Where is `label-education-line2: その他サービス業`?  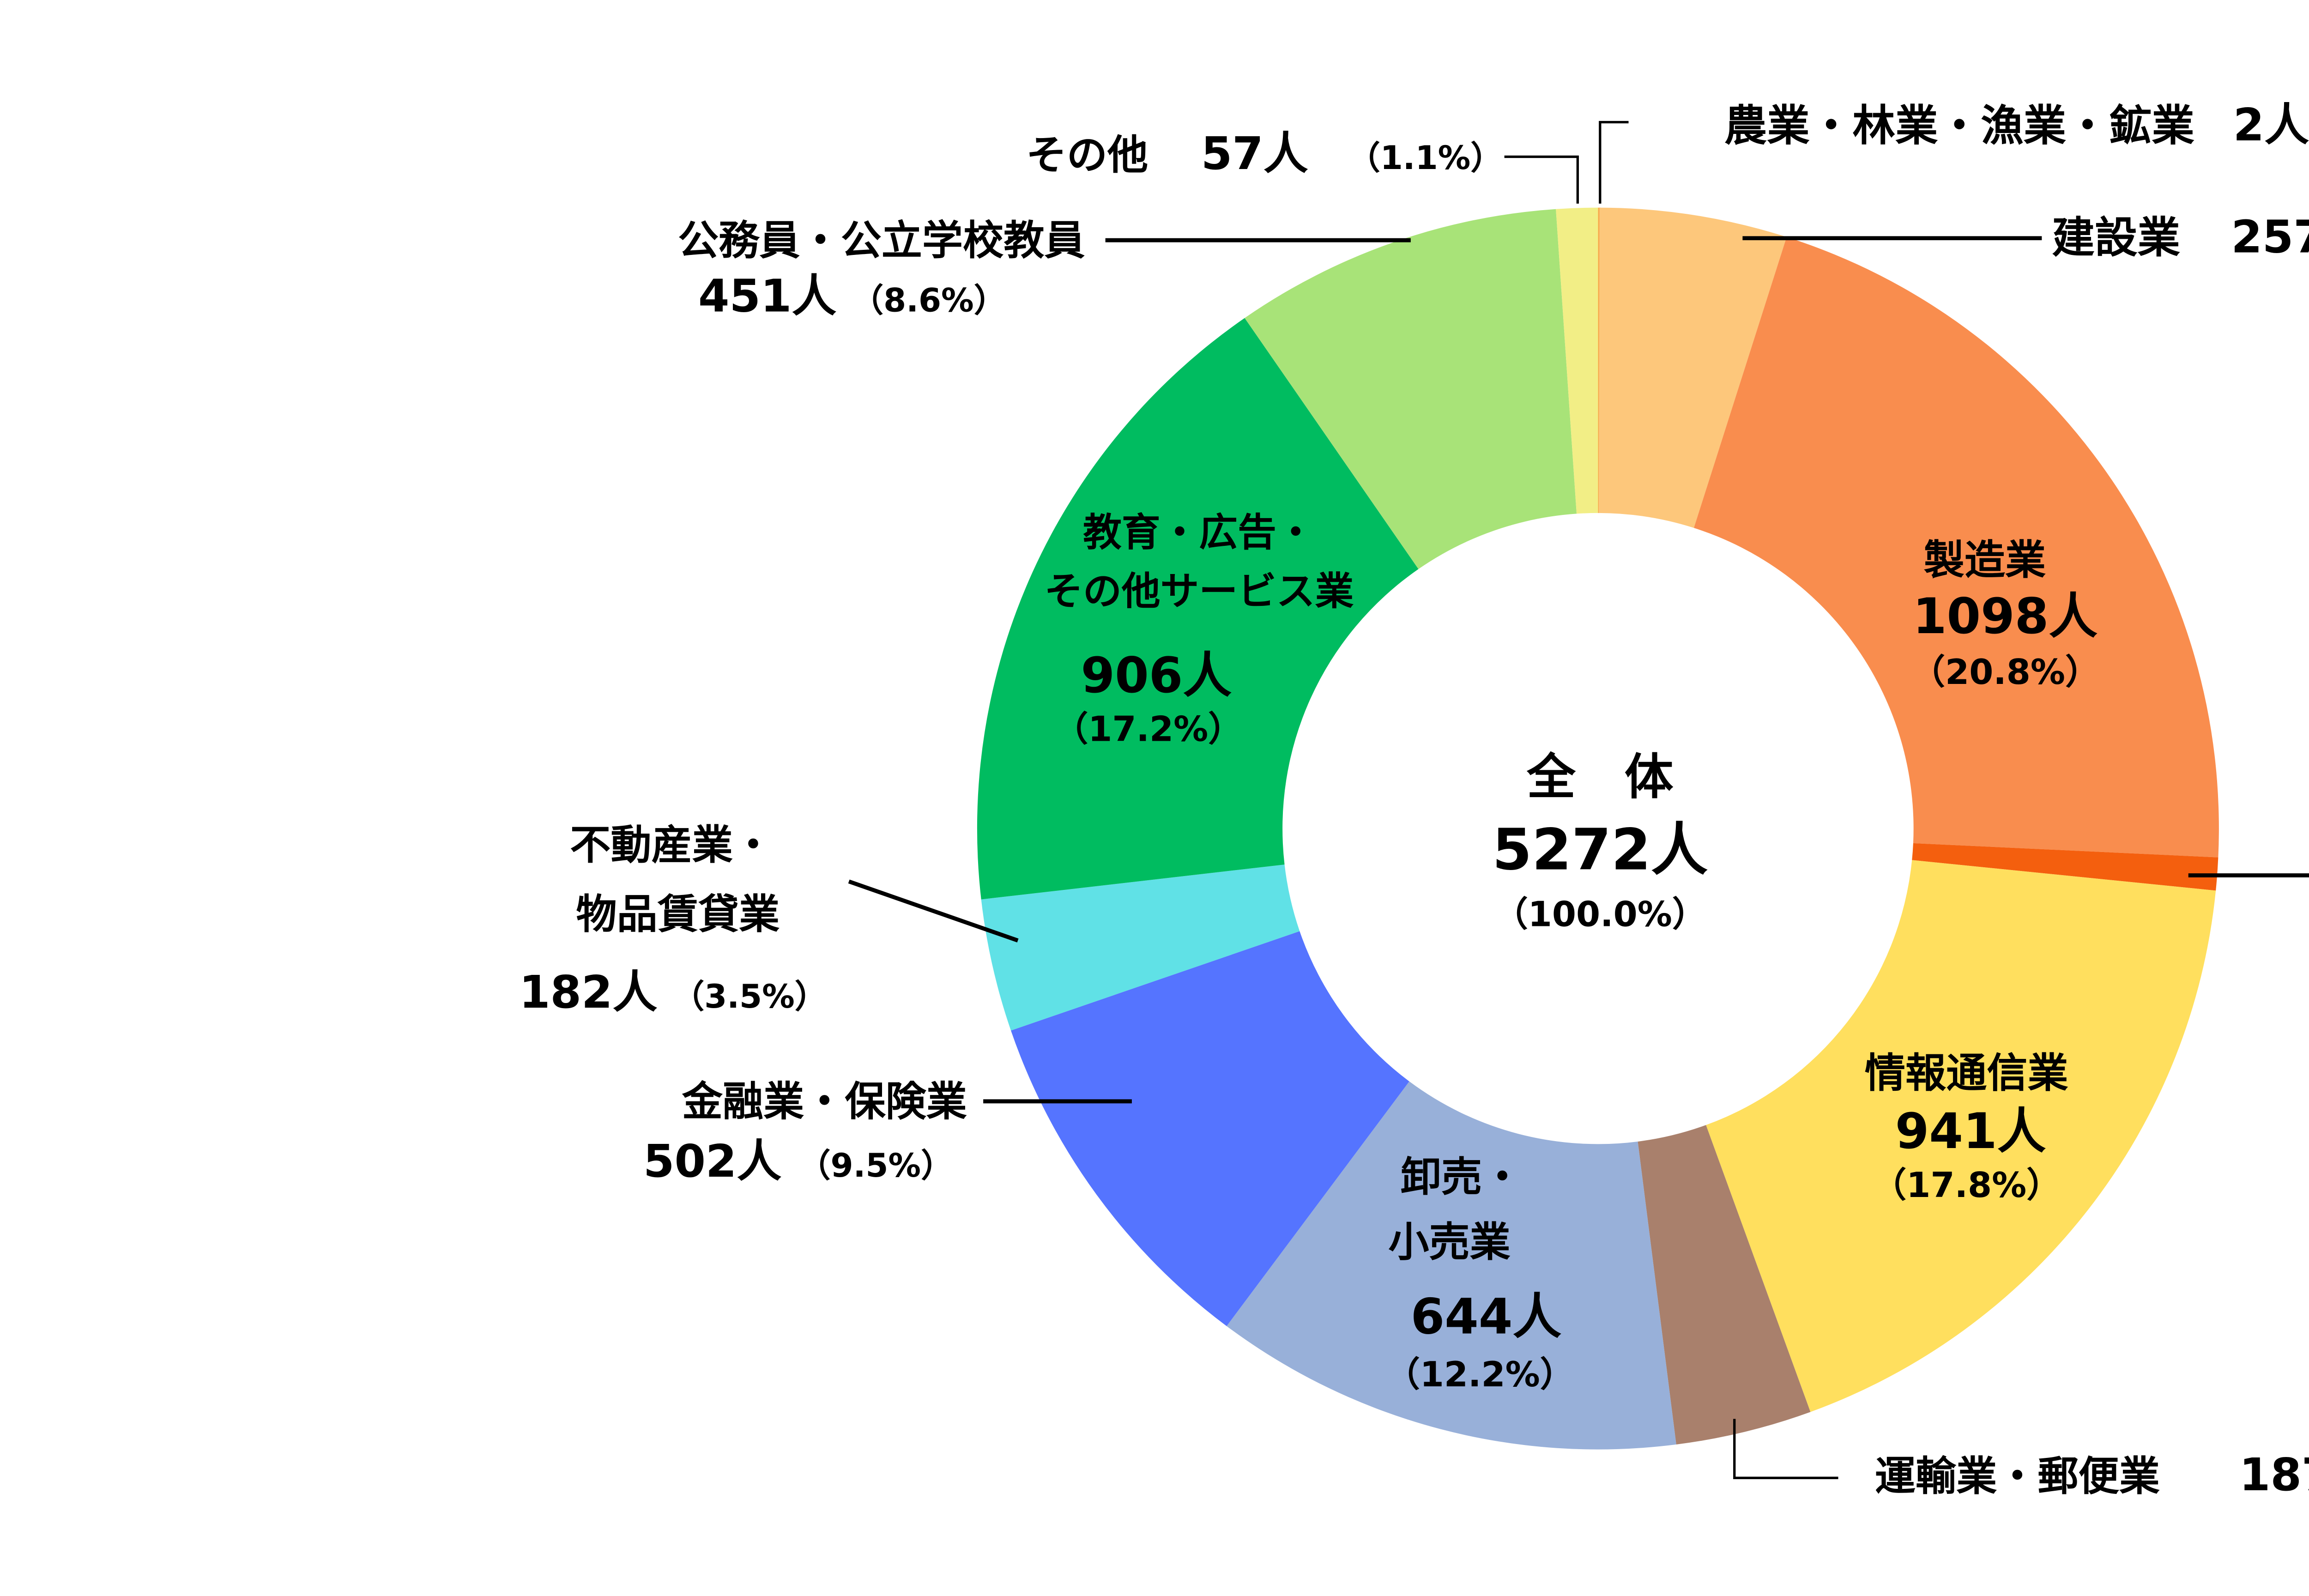
label-education-line2: その他サービス業 is located at coordinates (1199, 591).